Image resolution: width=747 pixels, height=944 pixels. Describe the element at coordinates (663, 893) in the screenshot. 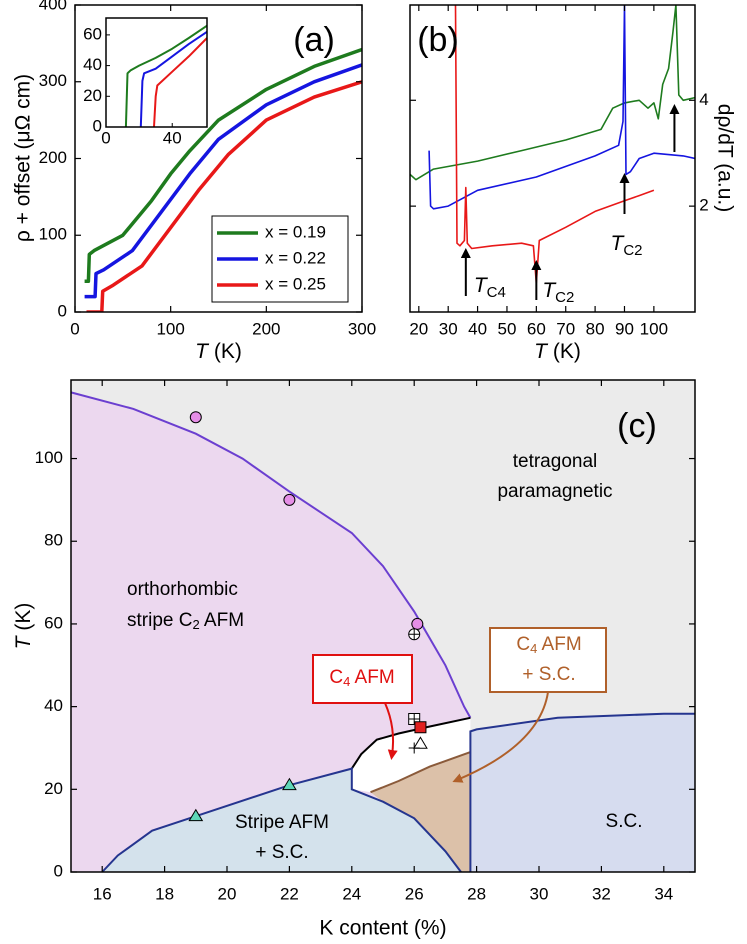

I see `x-tick-label: 34` at that location.